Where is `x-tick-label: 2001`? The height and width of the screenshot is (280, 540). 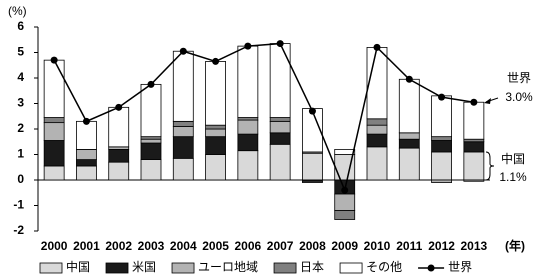 x-tick-label: 2001 is located at coordinates (86, 246).